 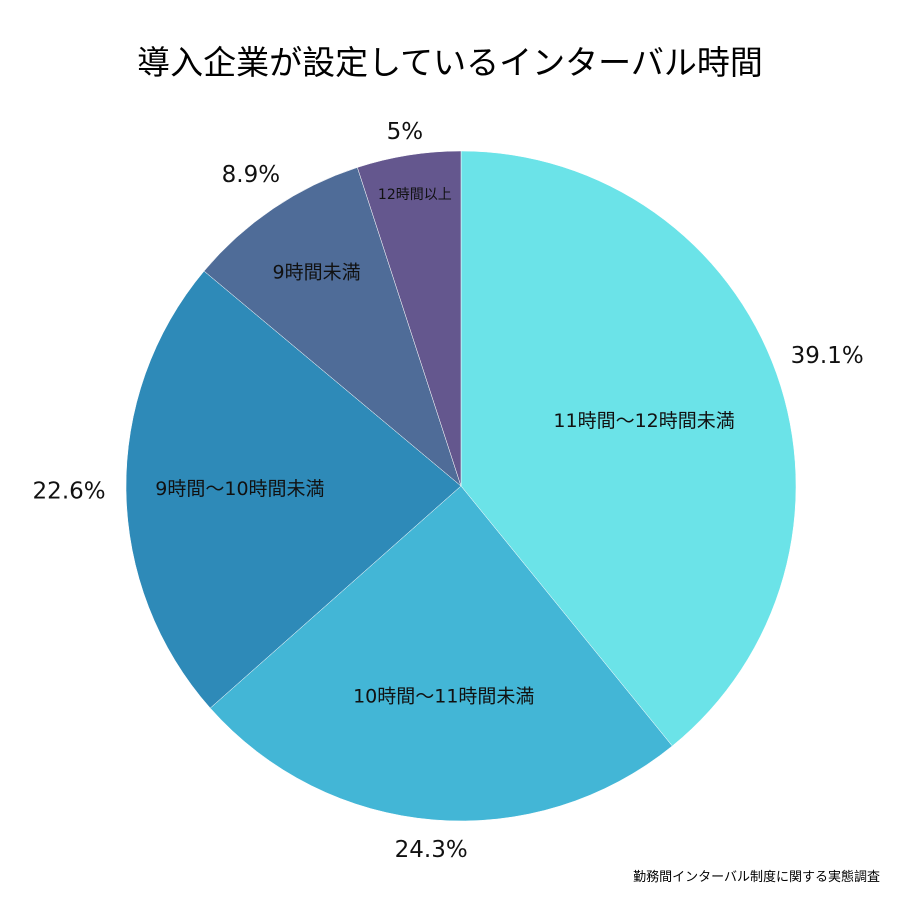 I want to click on value-label: 8.9%, so click(x=251, y=175).